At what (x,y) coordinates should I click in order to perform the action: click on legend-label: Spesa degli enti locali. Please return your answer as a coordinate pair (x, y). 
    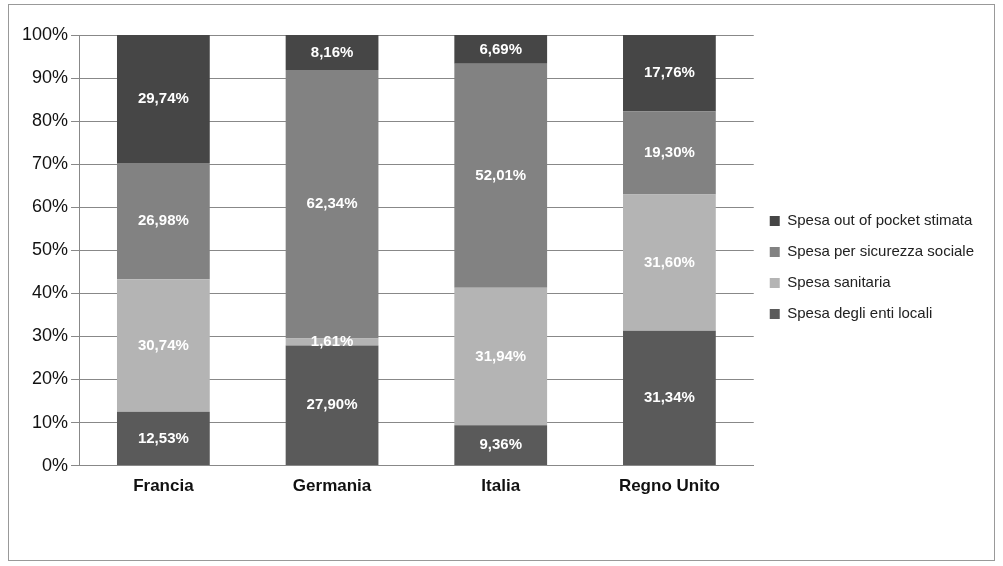
    Looking at the image, I should click on (860, 313).